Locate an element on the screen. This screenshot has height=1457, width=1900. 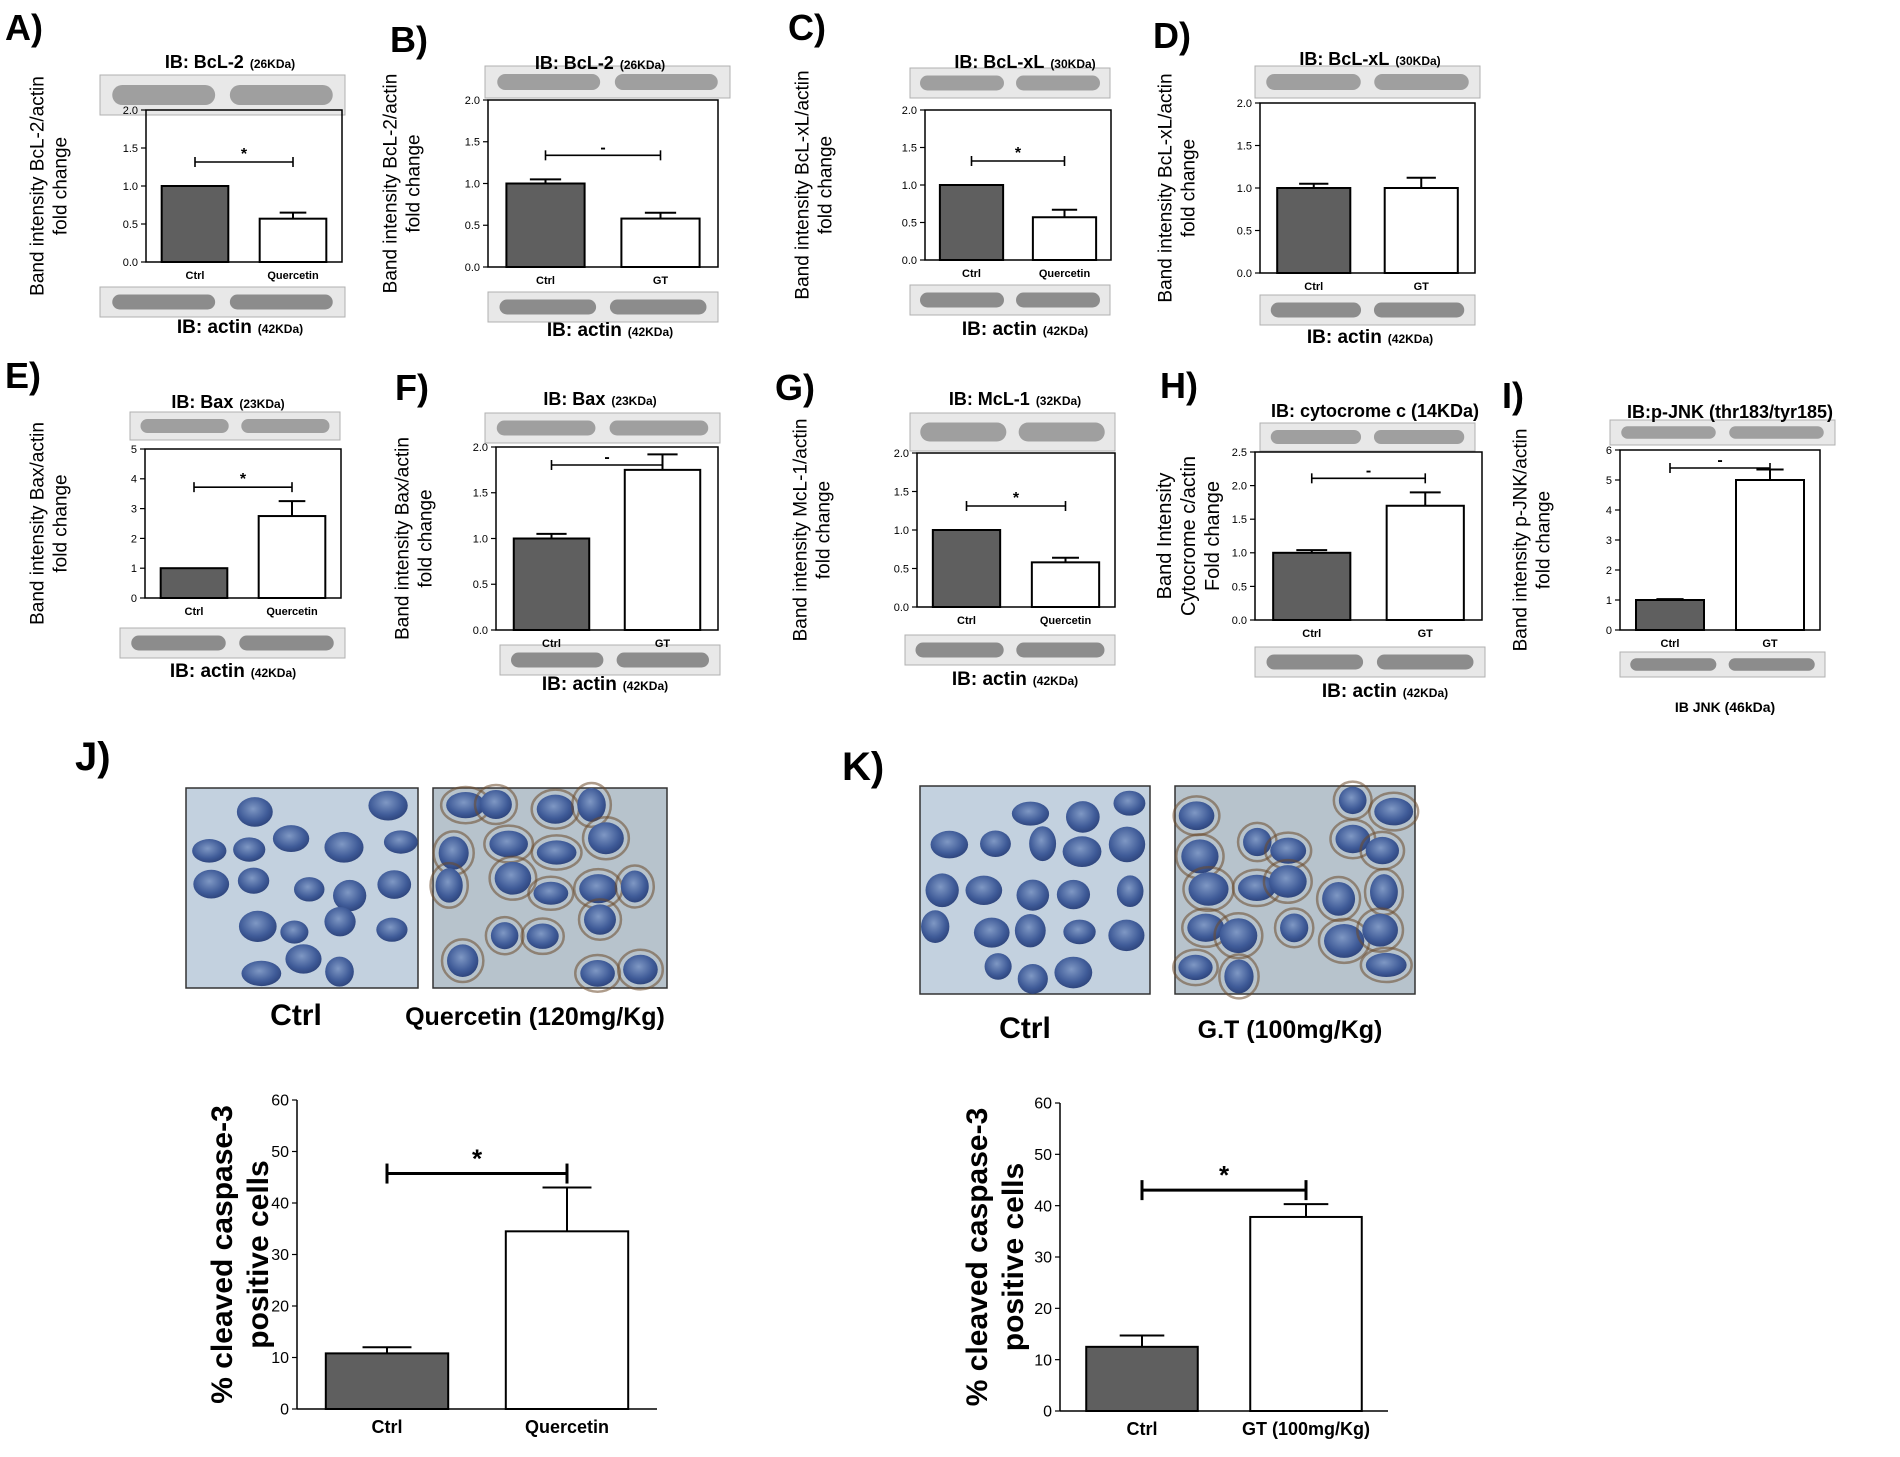
y-axis-label-line: Fold change is located at coordinates (1213, 536).